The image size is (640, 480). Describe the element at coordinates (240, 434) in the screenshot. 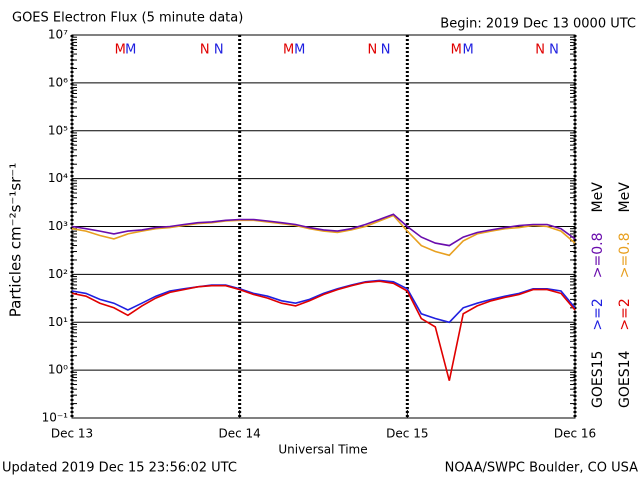

I see `x-tick-label: Dec 14` at that location.